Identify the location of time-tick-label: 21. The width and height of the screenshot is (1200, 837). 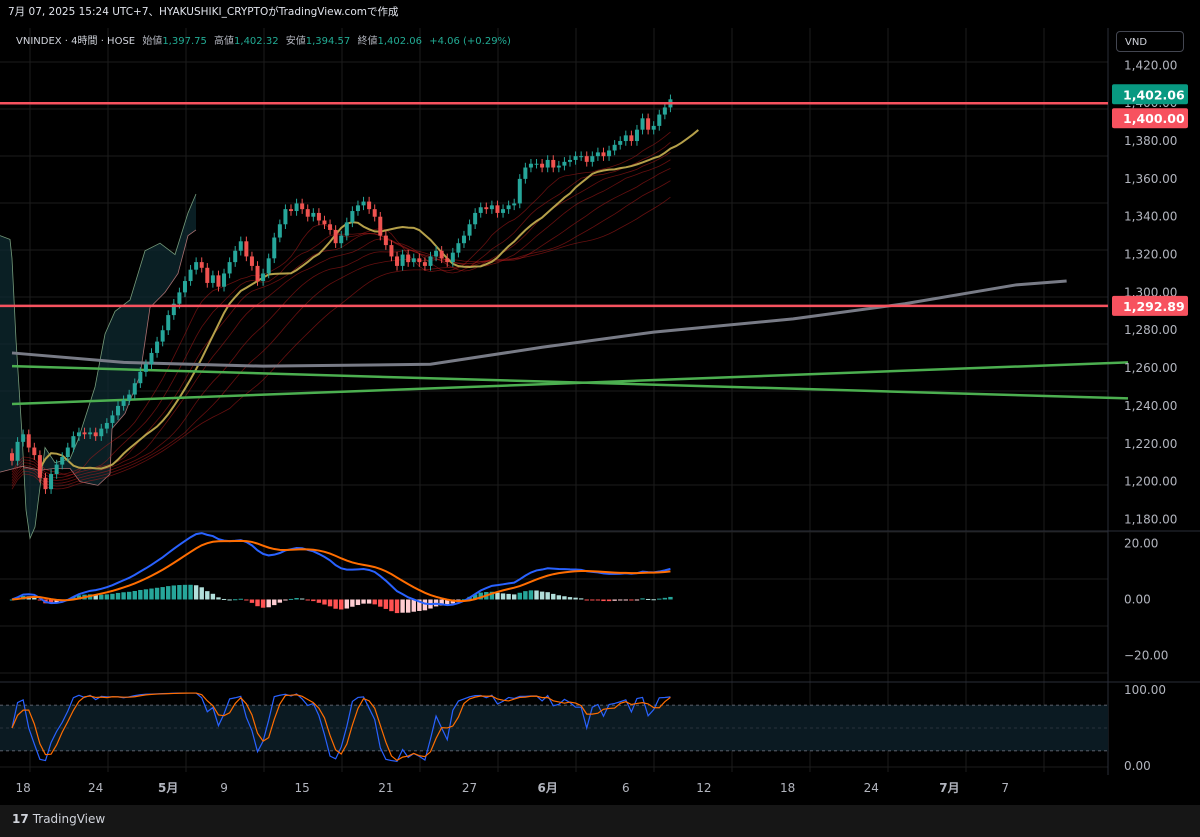
(385, 788).